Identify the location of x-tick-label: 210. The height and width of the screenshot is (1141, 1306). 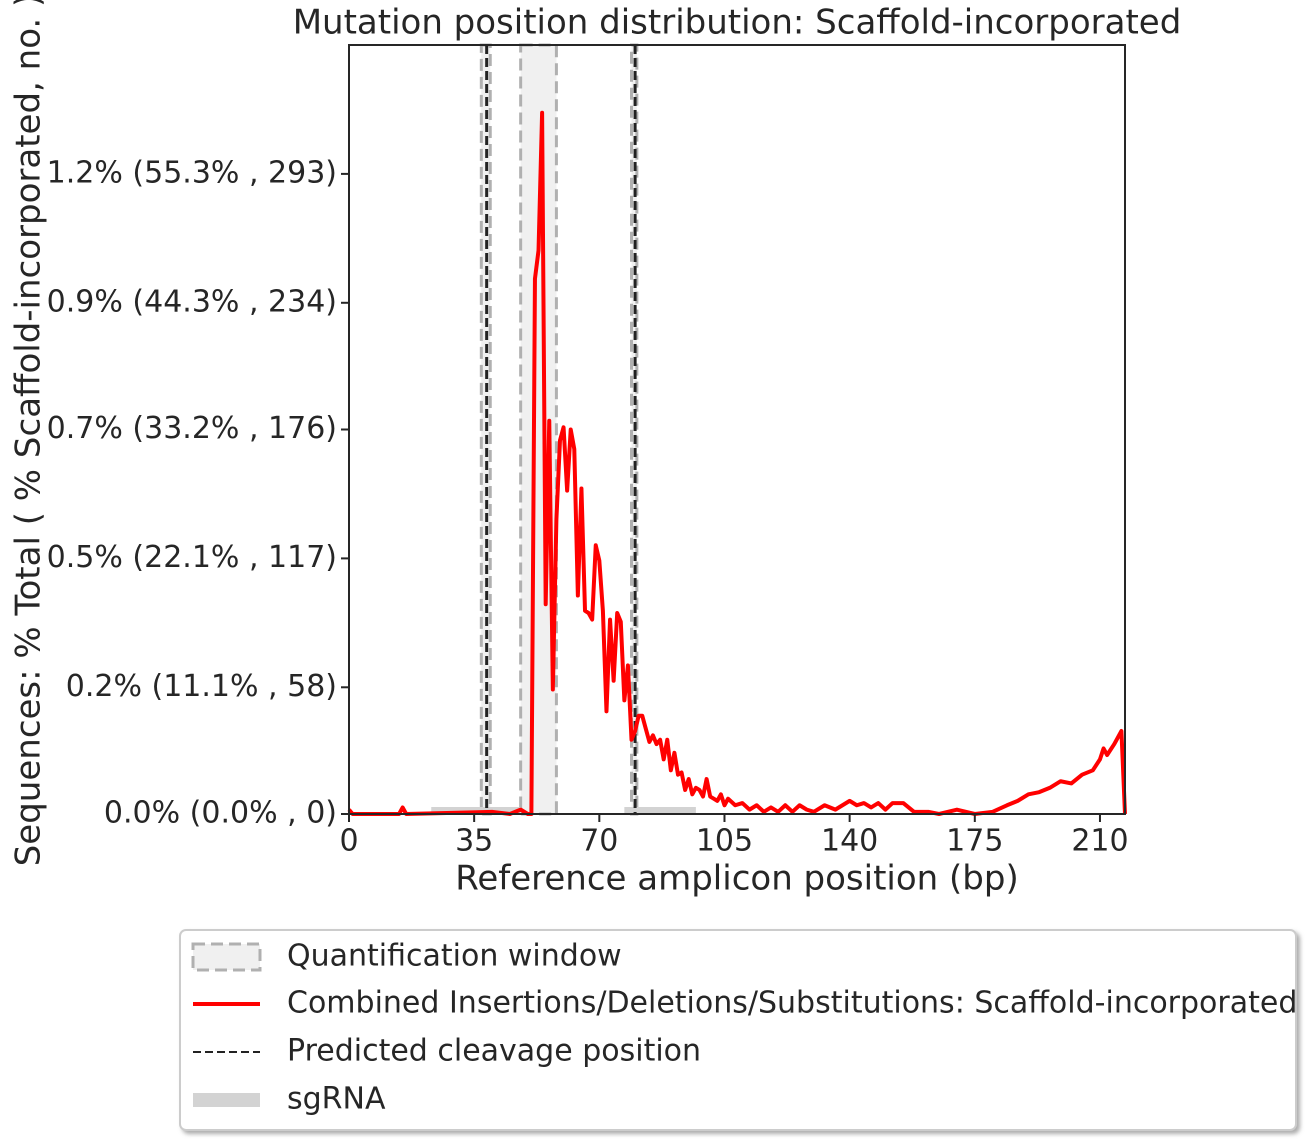
(1099, 841).